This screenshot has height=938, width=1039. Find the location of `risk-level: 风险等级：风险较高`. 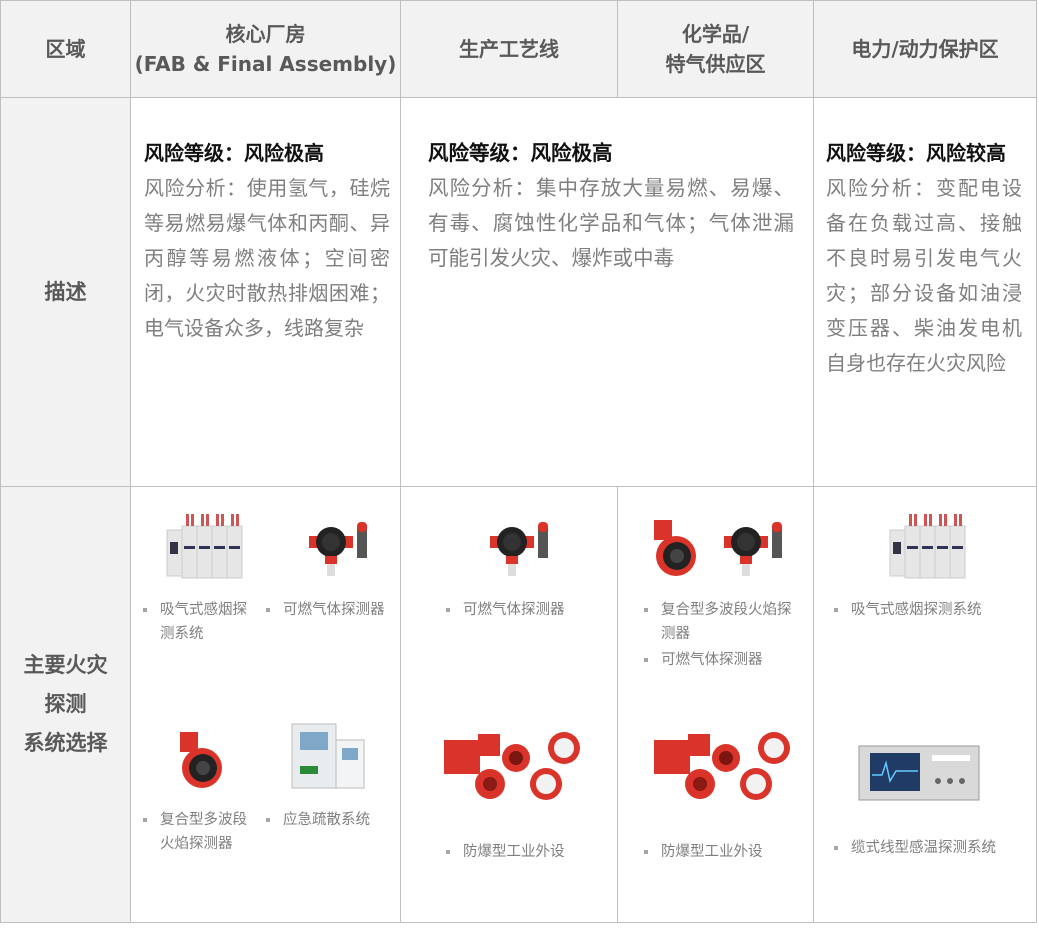

risk-level: 风险等级：风险较高 is located at coordinates (916, 153).